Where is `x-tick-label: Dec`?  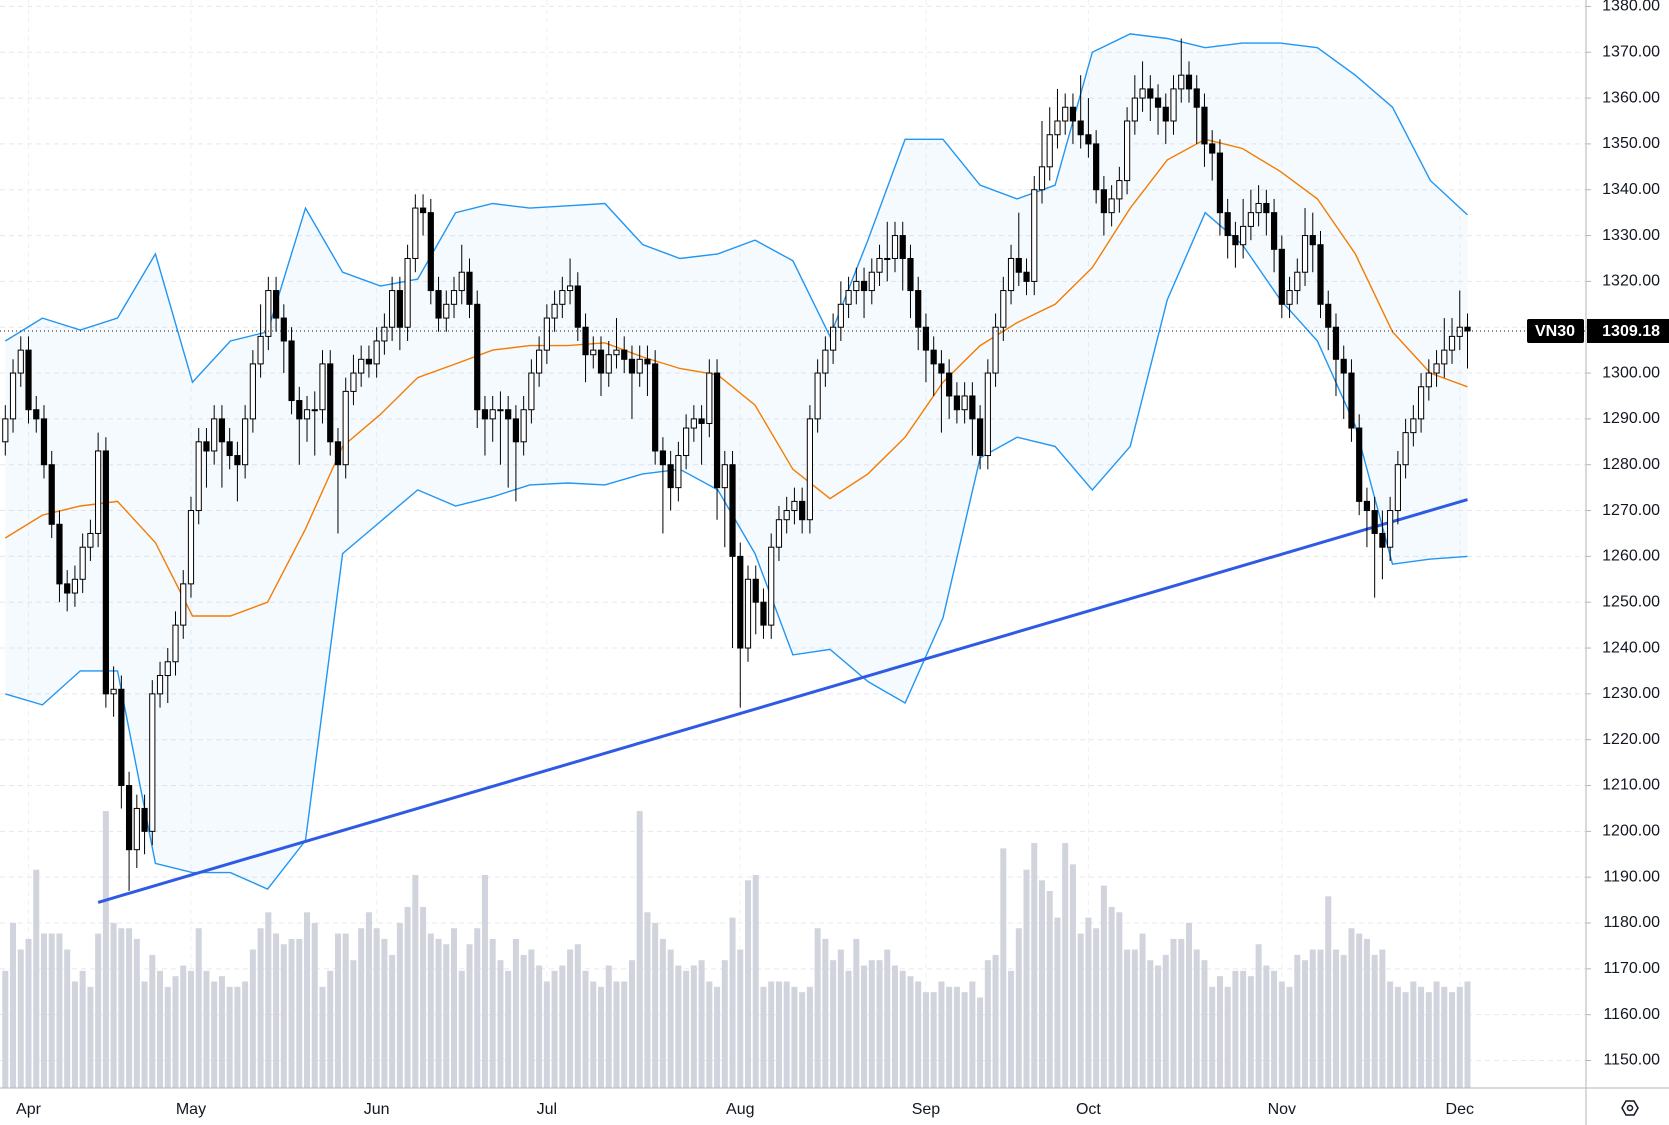 x-tick-label: Dec is located at coordinates (1460, 1109).